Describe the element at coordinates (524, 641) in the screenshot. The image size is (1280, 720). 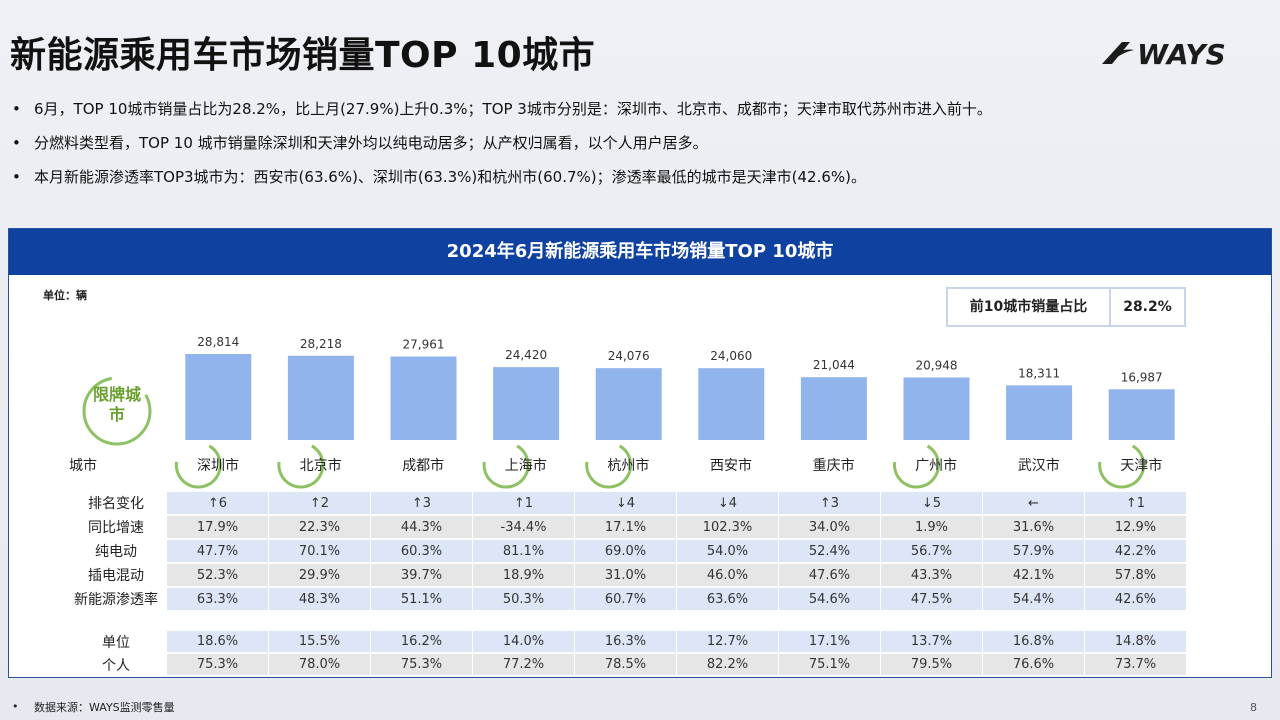
I see `table-cell: 14.0%` at that location.